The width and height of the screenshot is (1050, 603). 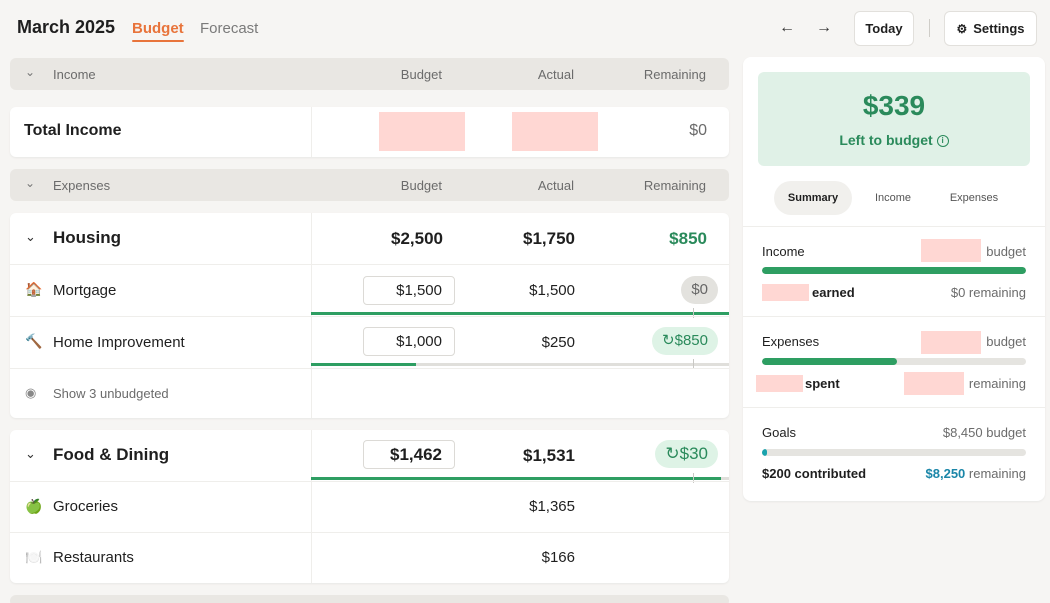 What do you see at coordinates (369, 74) in the screenshot?
I see `income-section-header: ⌄ Income Budget Actual Remaining` at bounding box center [369, 74].